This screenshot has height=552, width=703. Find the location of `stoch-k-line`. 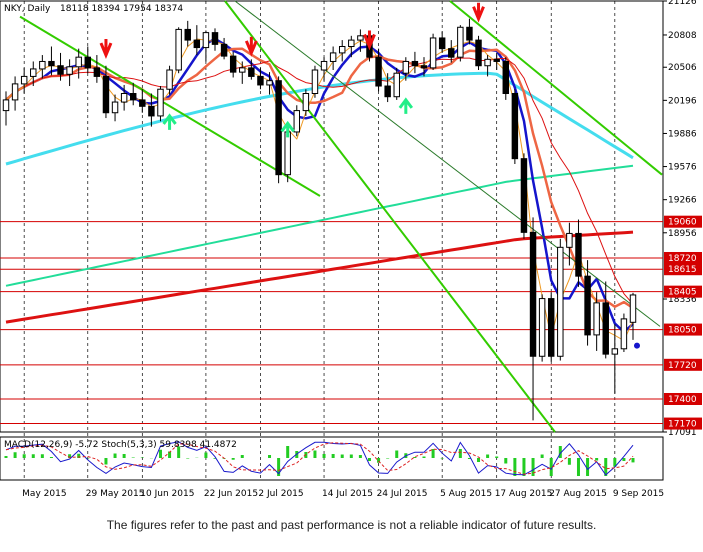

stoch-k-line is located at coordinates (319, 458).